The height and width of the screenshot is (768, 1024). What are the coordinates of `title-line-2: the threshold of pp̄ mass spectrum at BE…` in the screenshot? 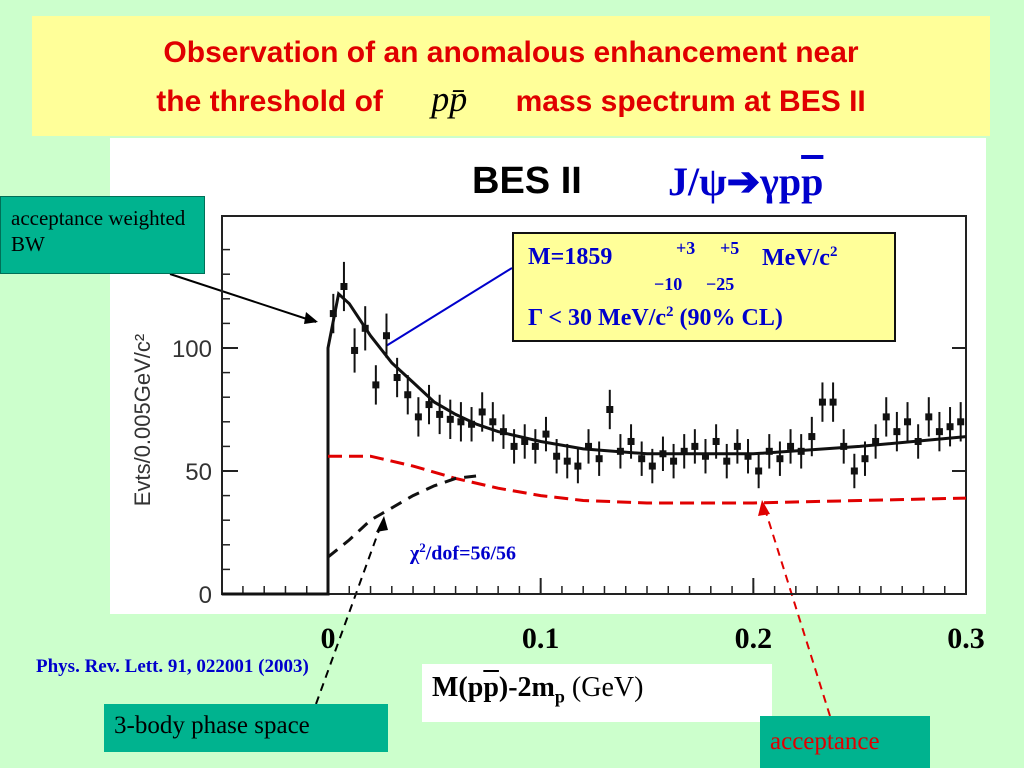 It's located at (511, 100).